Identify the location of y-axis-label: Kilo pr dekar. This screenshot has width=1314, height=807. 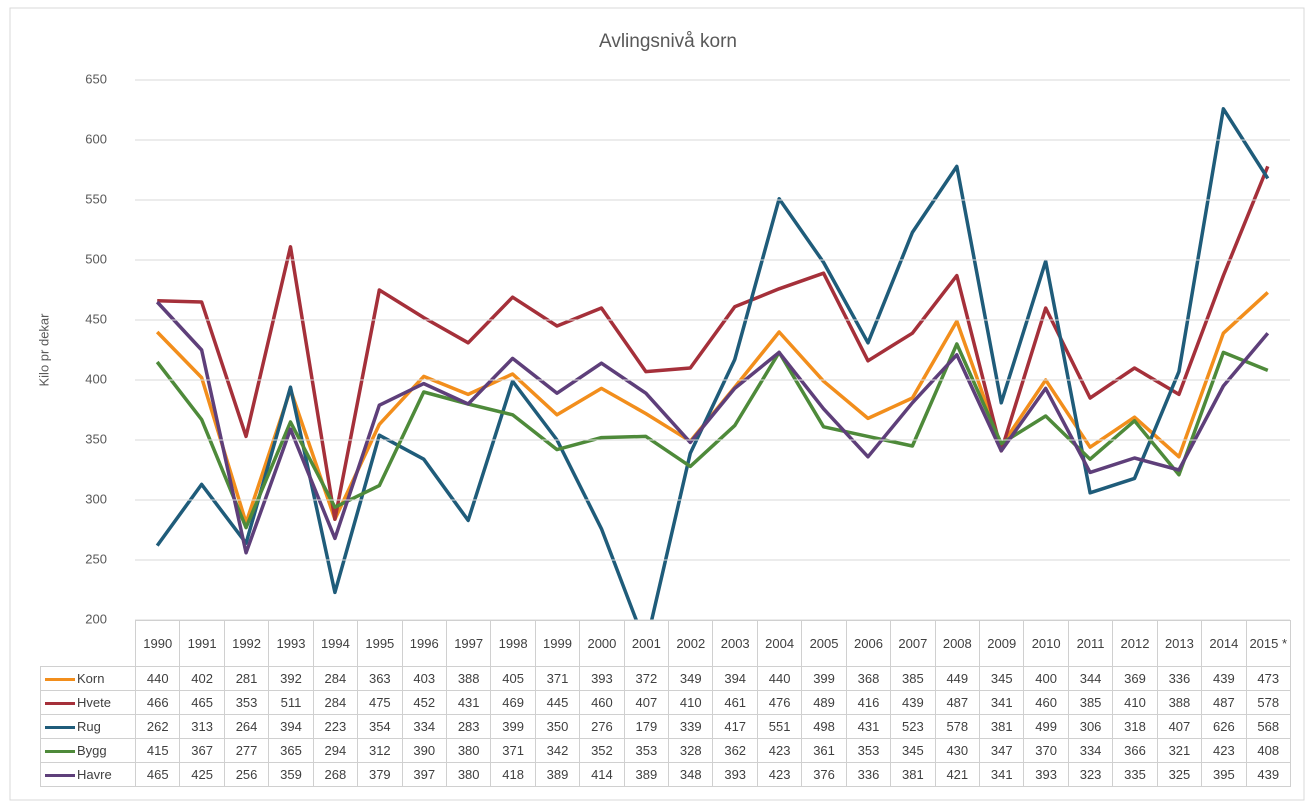
(43, 350).